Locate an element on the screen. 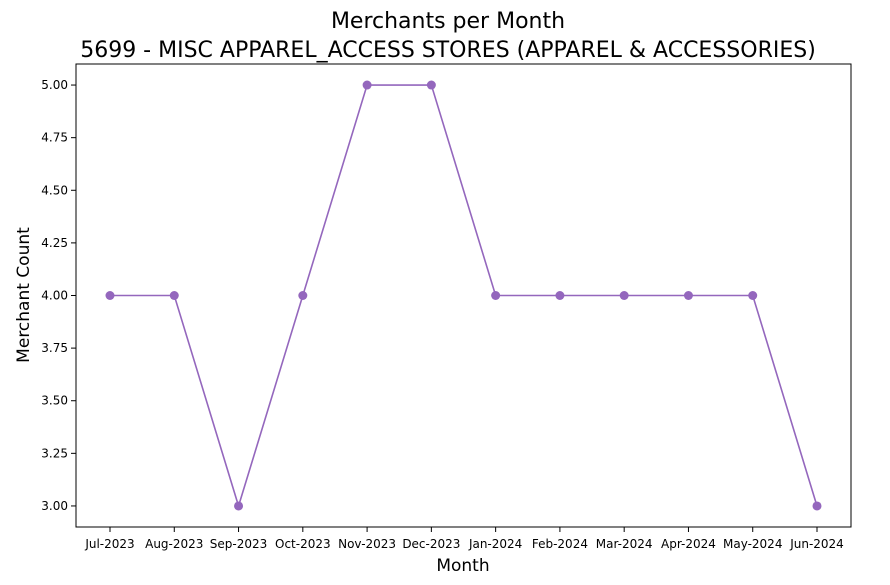 This screenshot has height=585, width=890. y-axis-ticks: 3.00 3.25 3.50 3.75 4.00 4.25 4.50 4.75 5.00 is located at coordinates (58, 295).